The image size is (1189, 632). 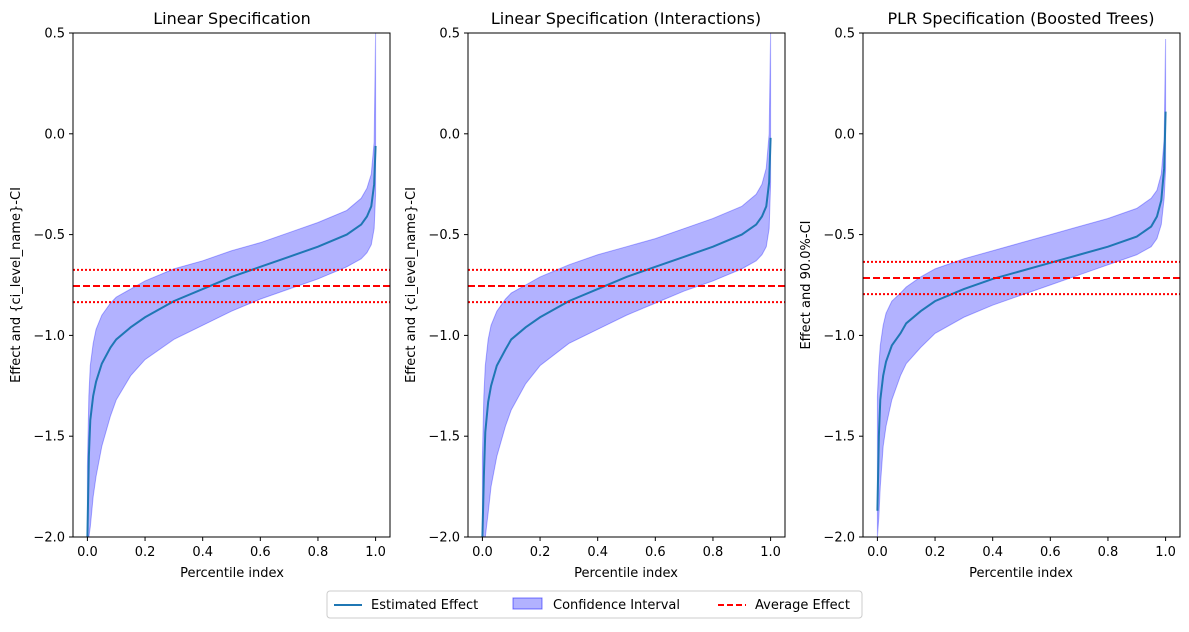 What do you see at coordinates (806, 284) in the screenshot?
I see `y-axis-label: Effect and 90.0%-CI` at bounding box center [806, 284].